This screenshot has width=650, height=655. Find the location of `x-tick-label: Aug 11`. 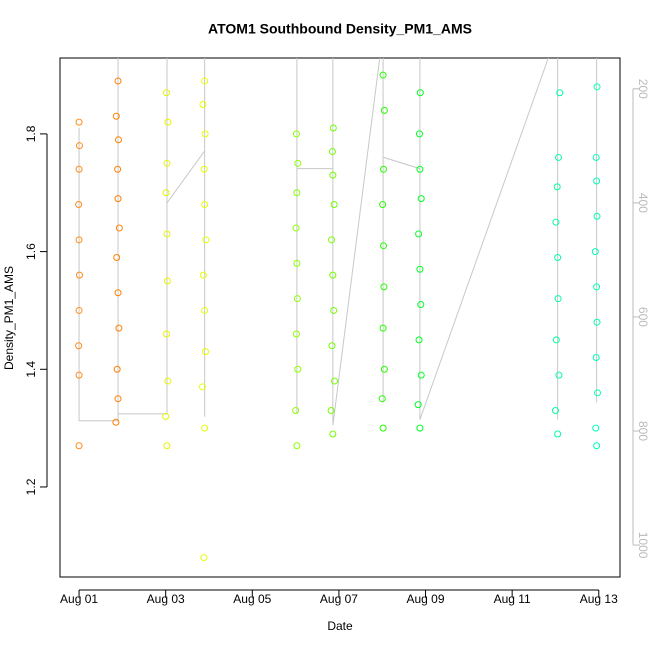

x-tick-label: Aug 11 is located at coordinates (512, 599).